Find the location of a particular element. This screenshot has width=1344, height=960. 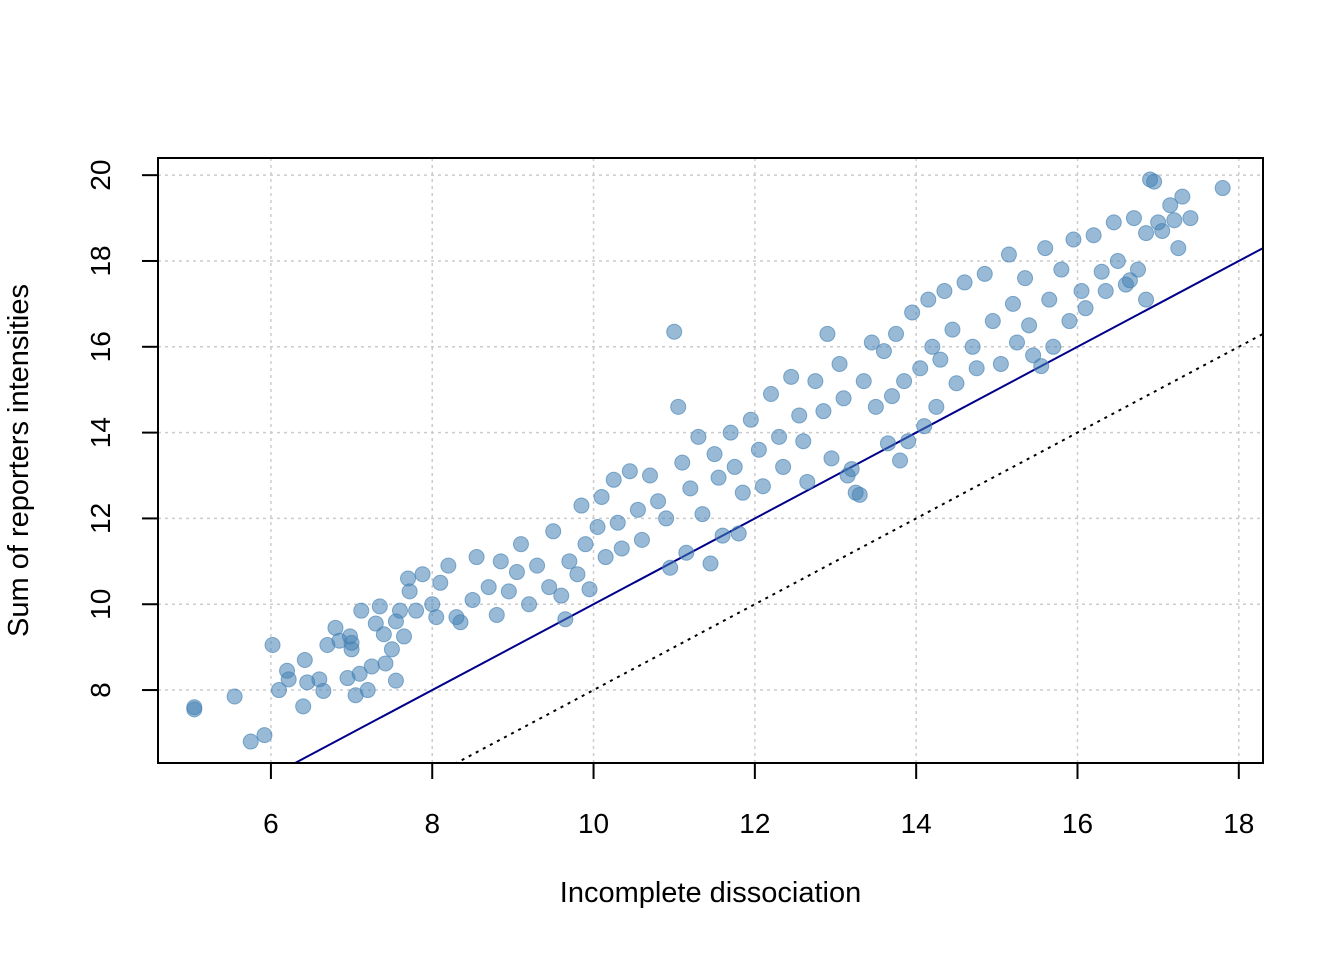

y-axis-title: Sum of reporters intensities is located at coordinates (19, 460).